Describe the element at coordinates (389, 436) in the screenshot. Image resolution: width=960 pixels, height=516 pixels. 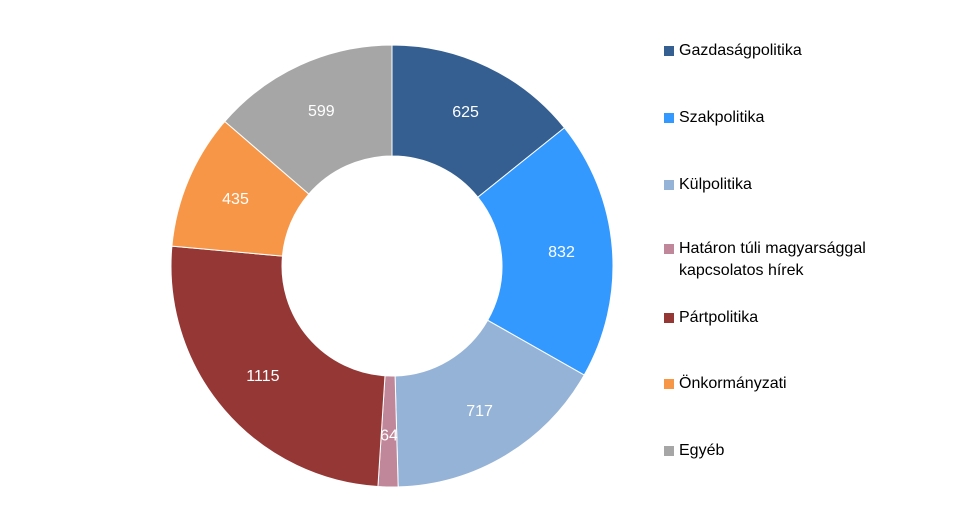
I see `value-label-hataron-tuli-magyarsaggal-kapcsolatos-hirek: 64` at that location.